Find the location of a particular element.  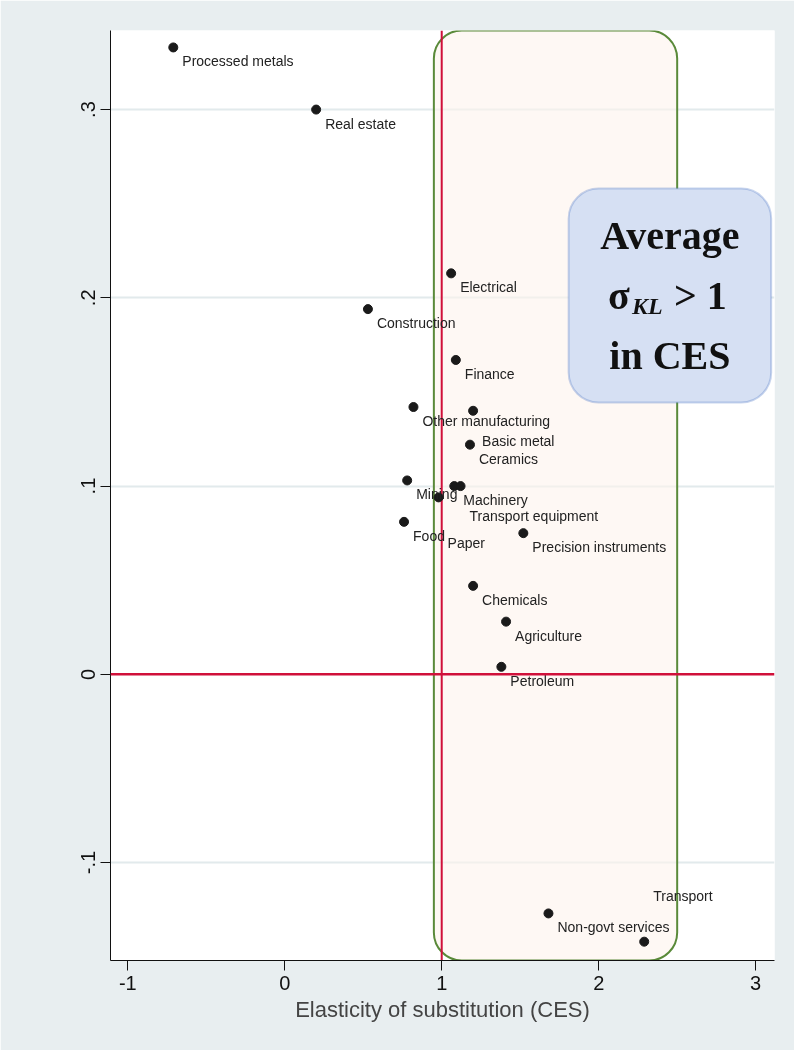

annotation: Non-govt services is located at coordinates (613, 927).